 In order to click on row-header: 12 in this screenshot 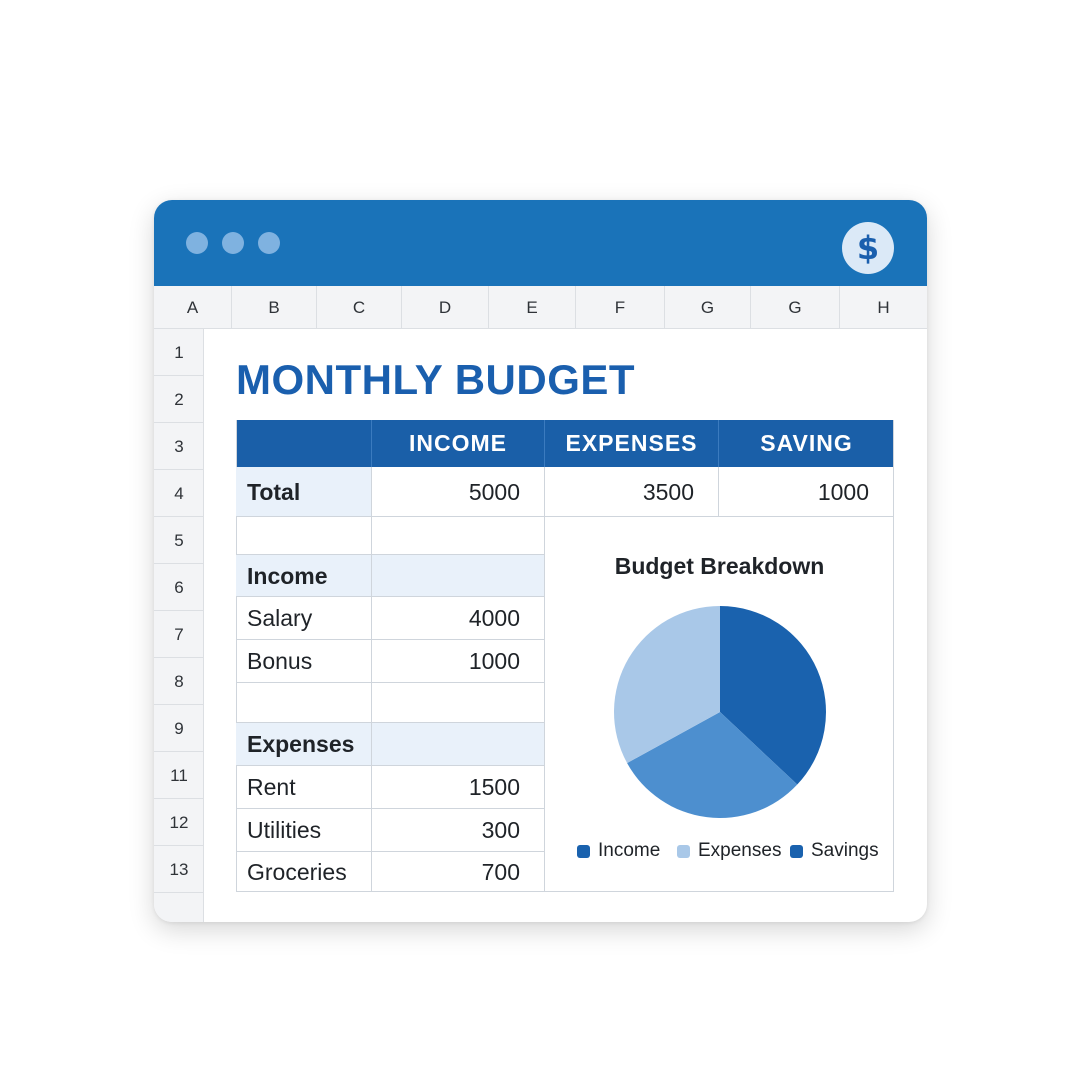, I will do `click(179, 822)`.